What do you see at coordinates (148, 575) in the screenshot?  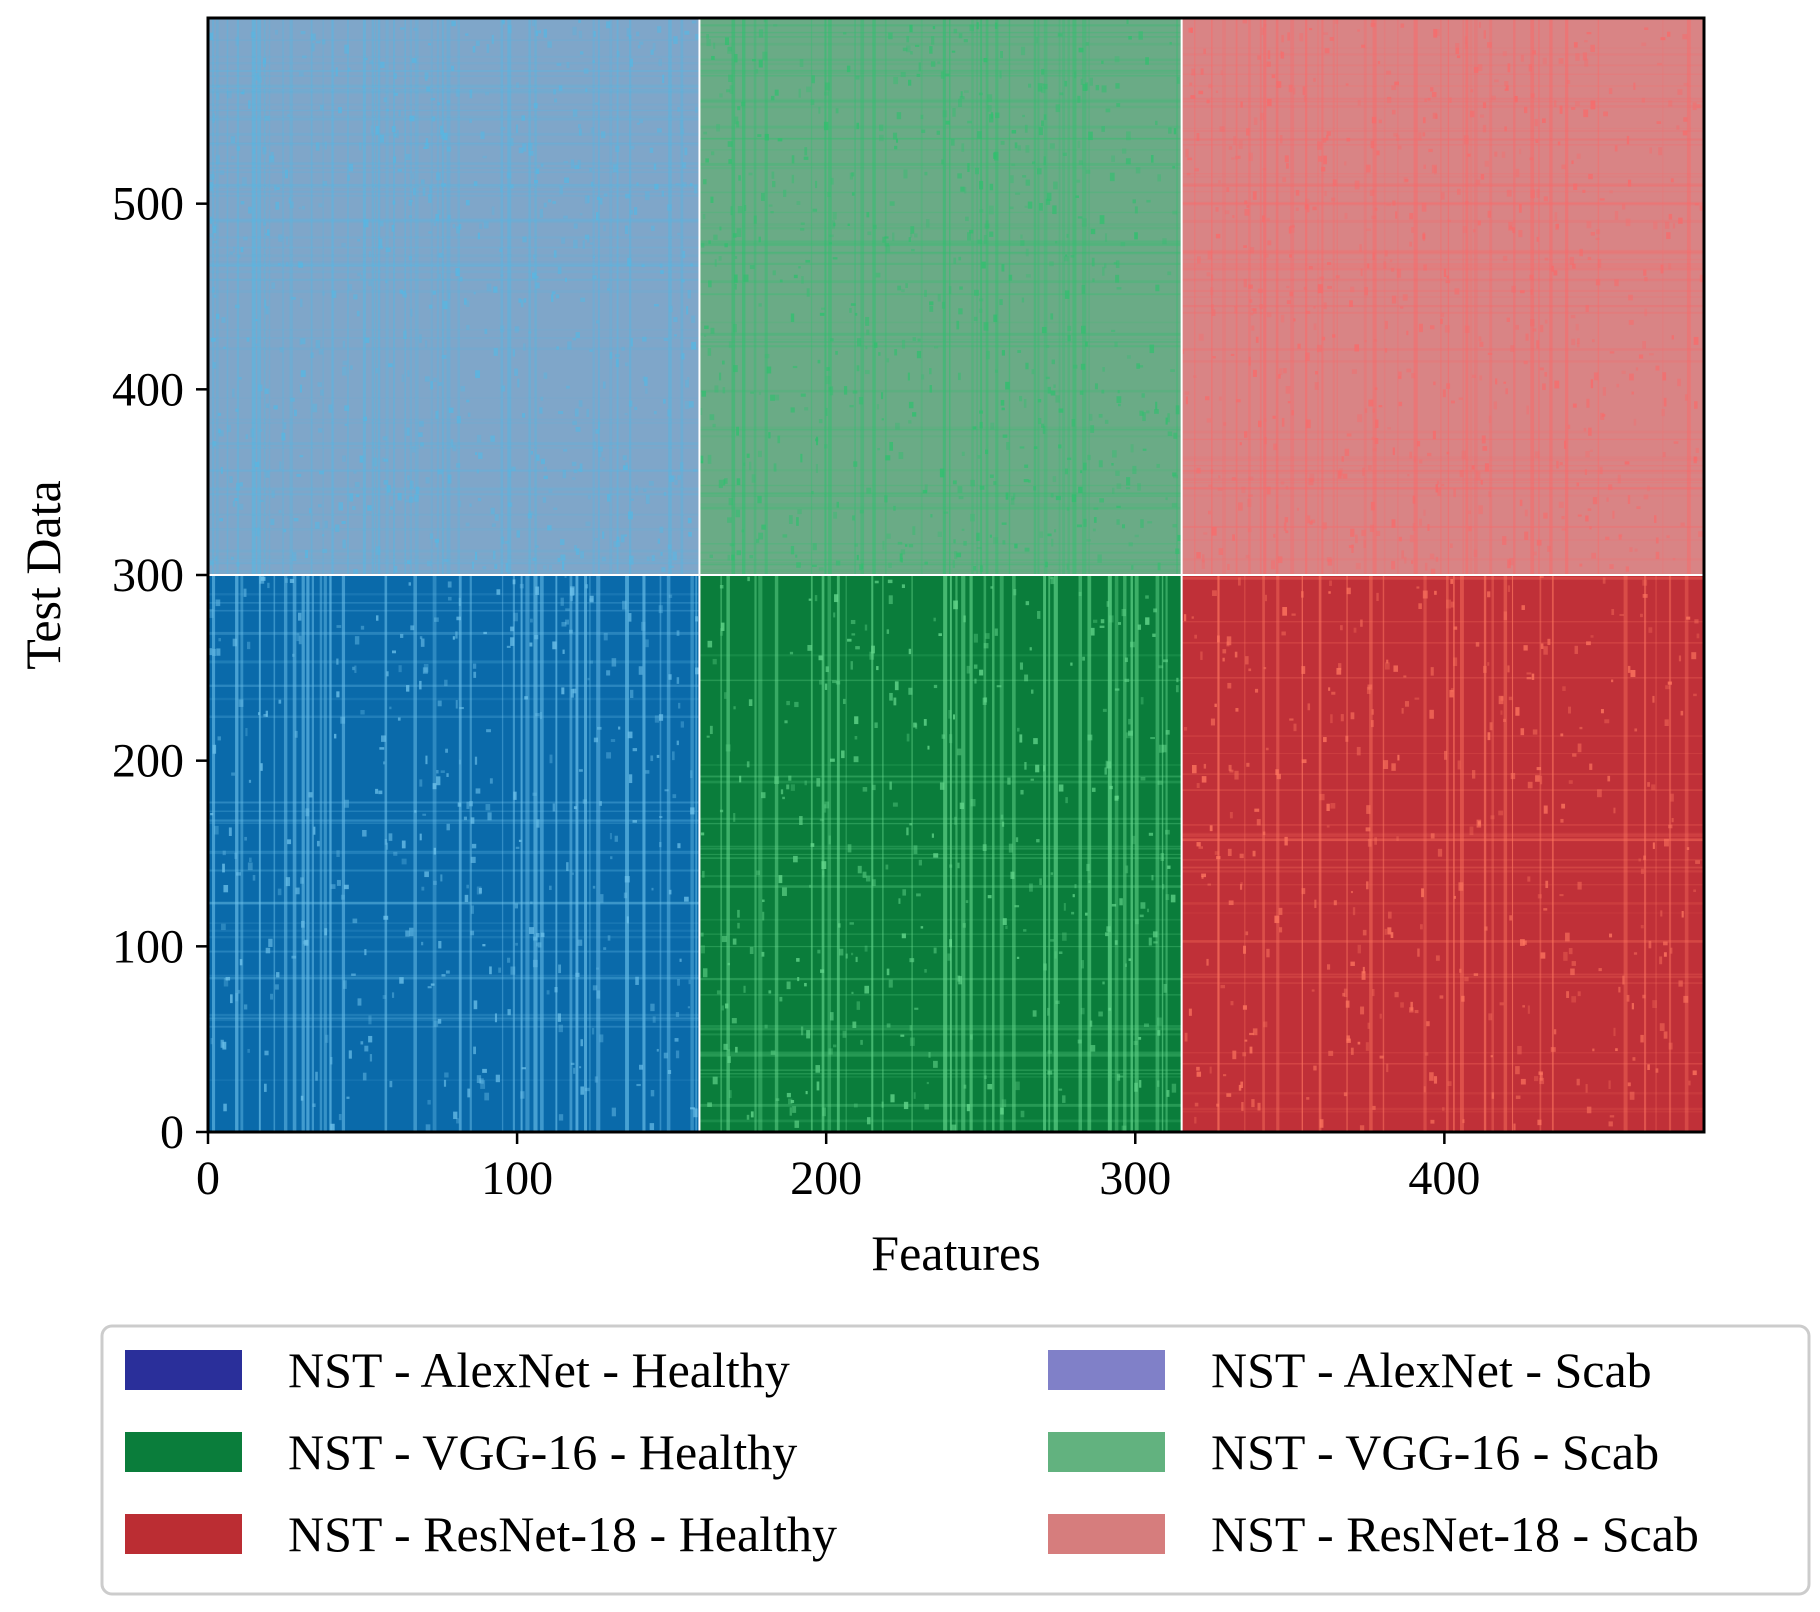 I see `y-tick-label: 300` at bounding box center [148, 575].